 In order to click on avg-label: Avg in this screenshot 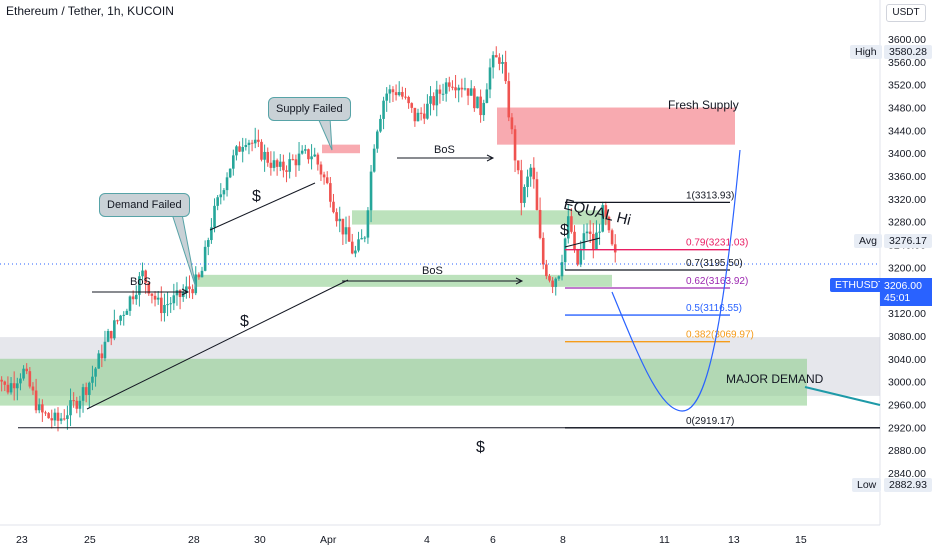, I will do `click(868, 241)`.